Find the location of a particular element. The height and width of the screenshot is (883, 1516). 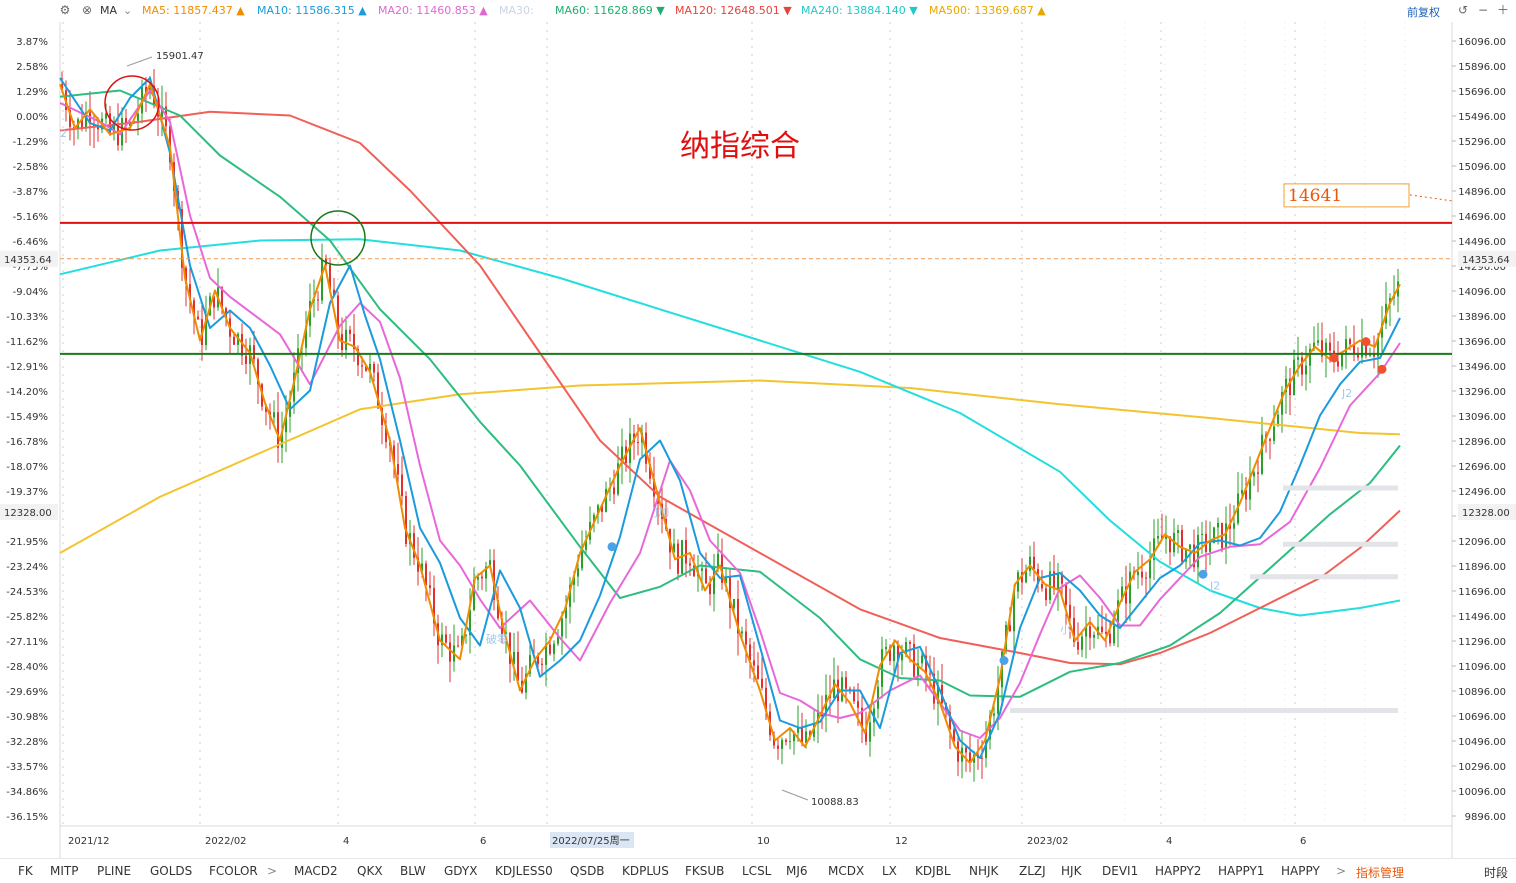

left-tick-label: -29.69% is located at coordinates (27, 692).